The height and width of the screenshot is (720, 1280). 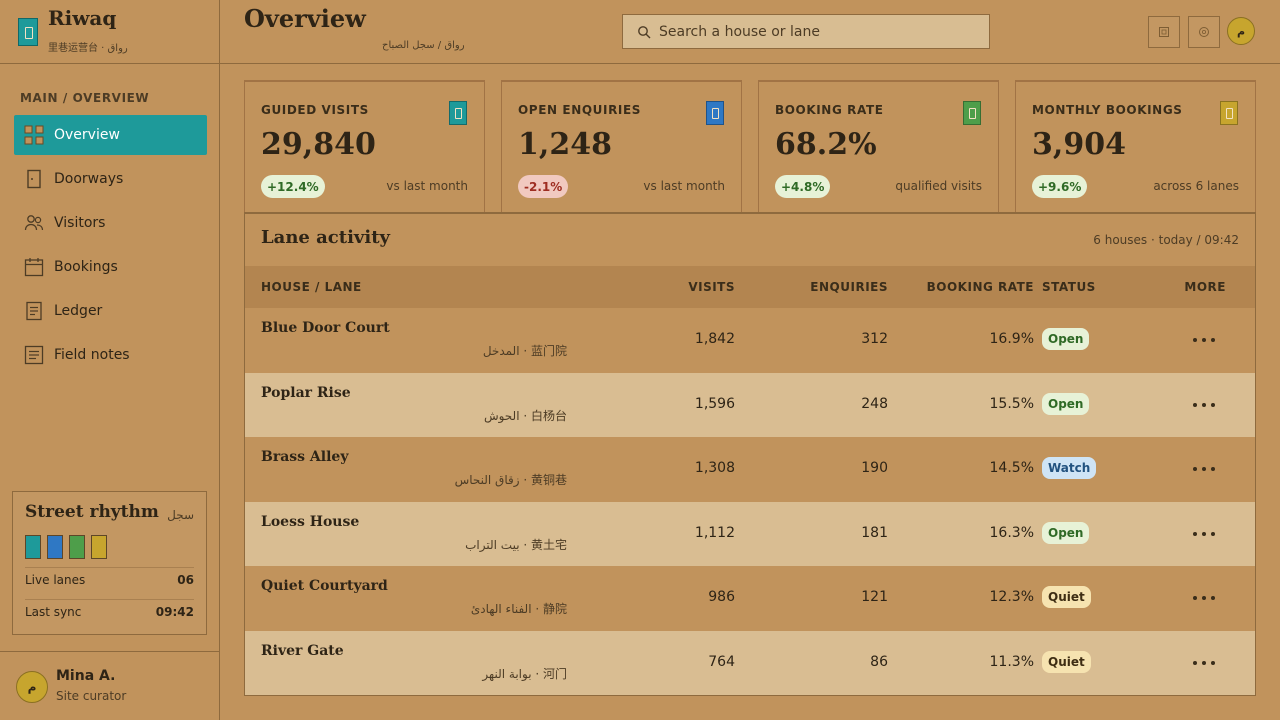 What do you see at coordinates (34, 135) in the screenshot?
I see `grid-icon` at bounding box center [34, 135].